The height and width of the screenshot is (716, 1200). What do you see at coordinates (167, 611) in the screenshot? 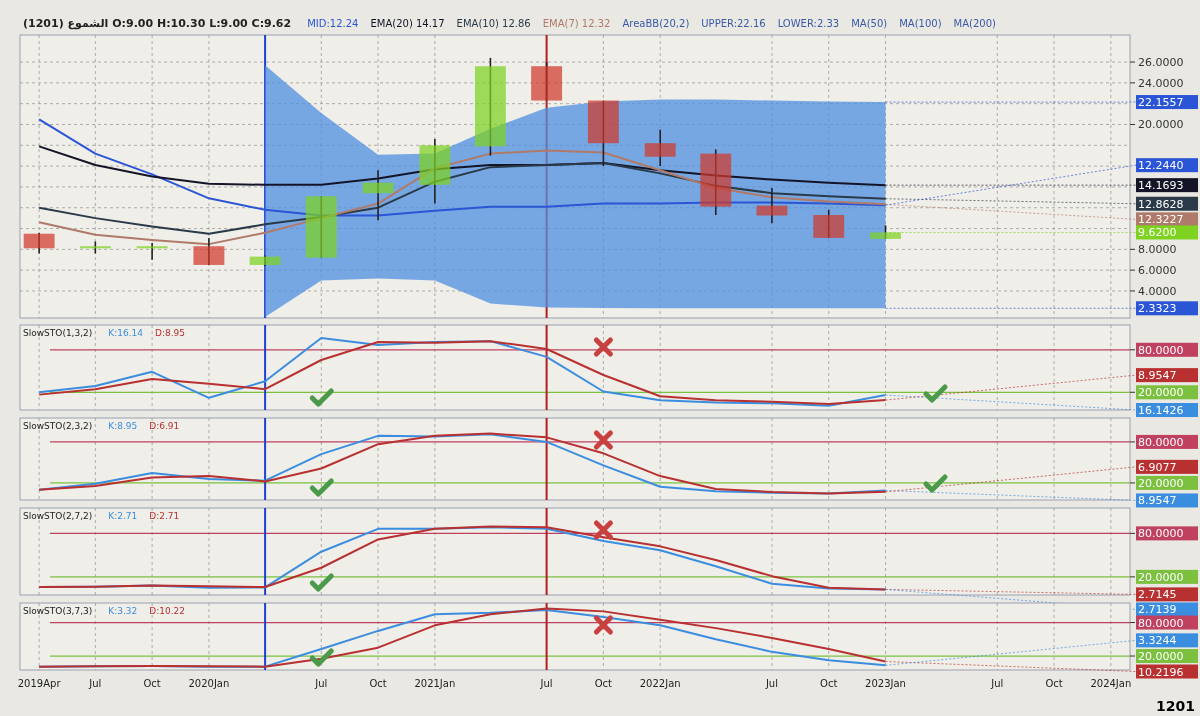
I see `text: D:10.22` at bounding box center [167, 611].